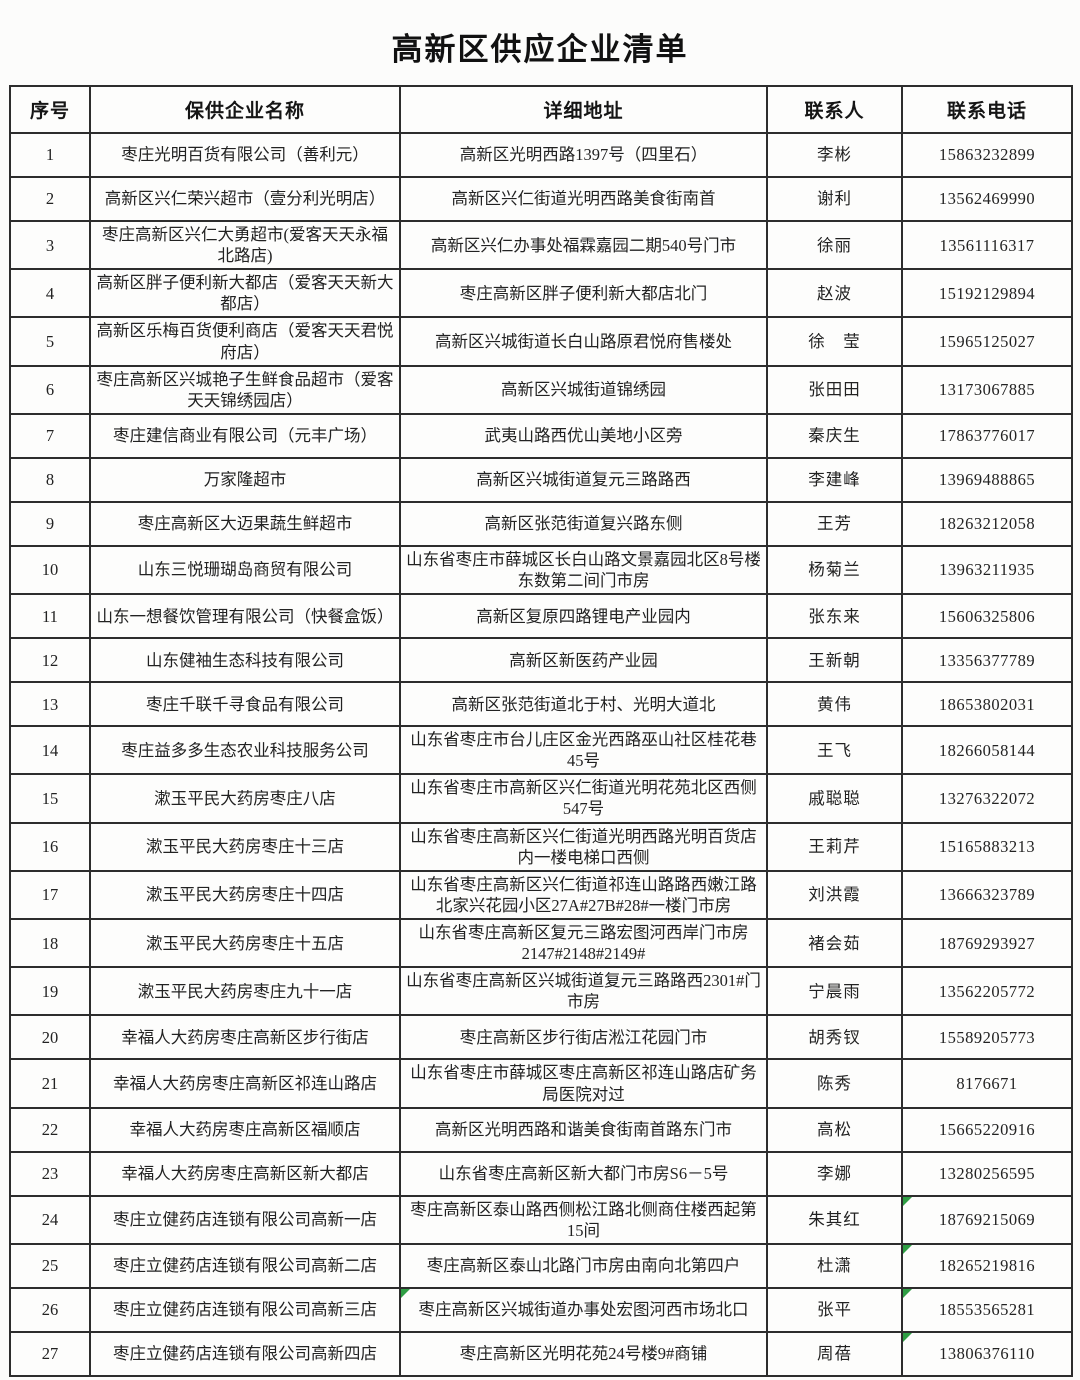  What do you see at coordinates (987, 616) in the screenshot?
I see `cell-phone: 15606325806` at bounding box center [987, 616].